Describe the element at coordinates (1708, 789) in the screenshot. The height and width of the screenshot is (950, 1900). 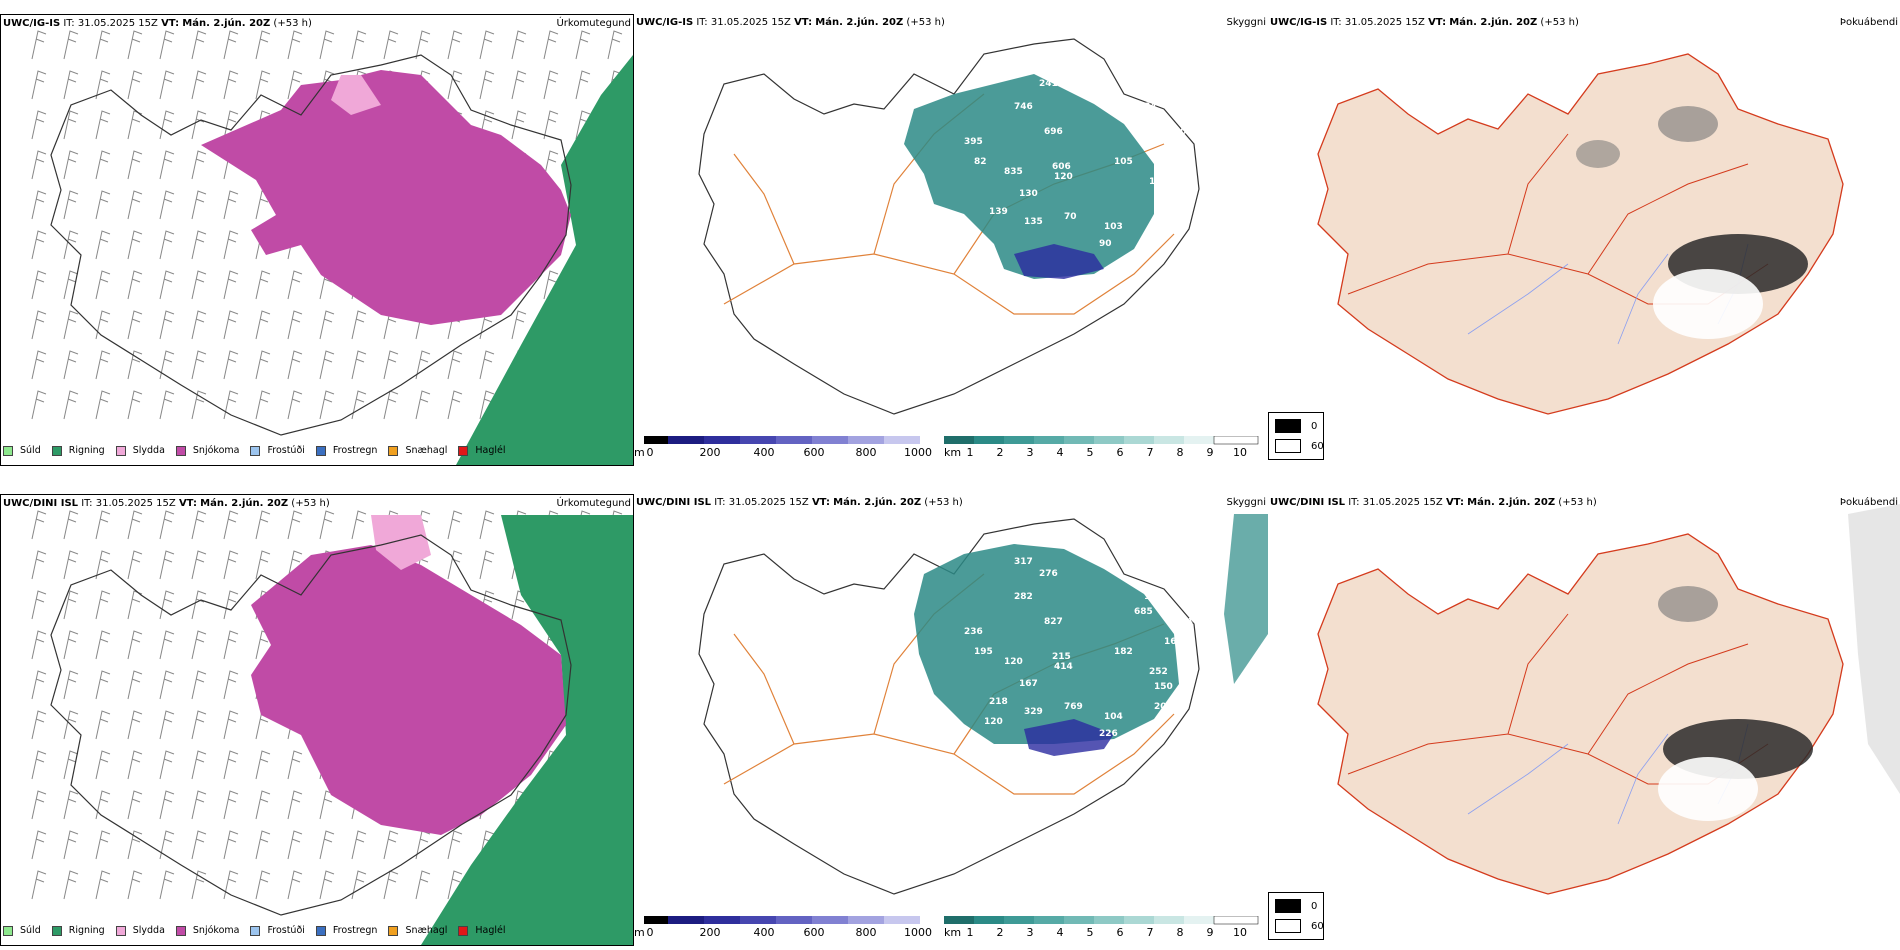
I see `fog-white-area` at that location.